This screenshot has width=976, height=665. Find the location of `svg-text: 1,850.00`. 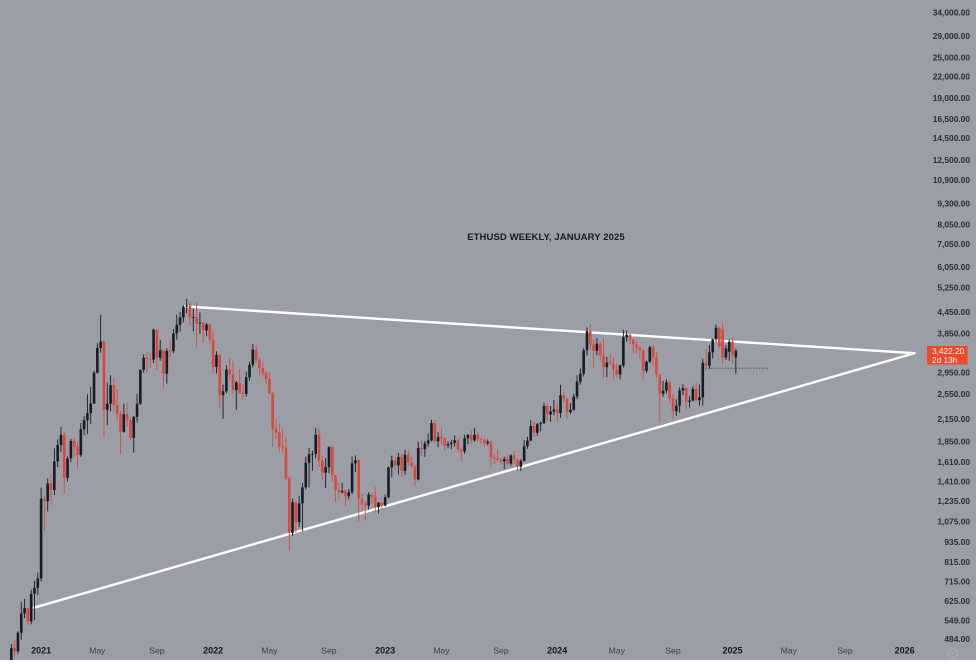

svg-text: 1,850.00 is located at coordinates (953, 441).